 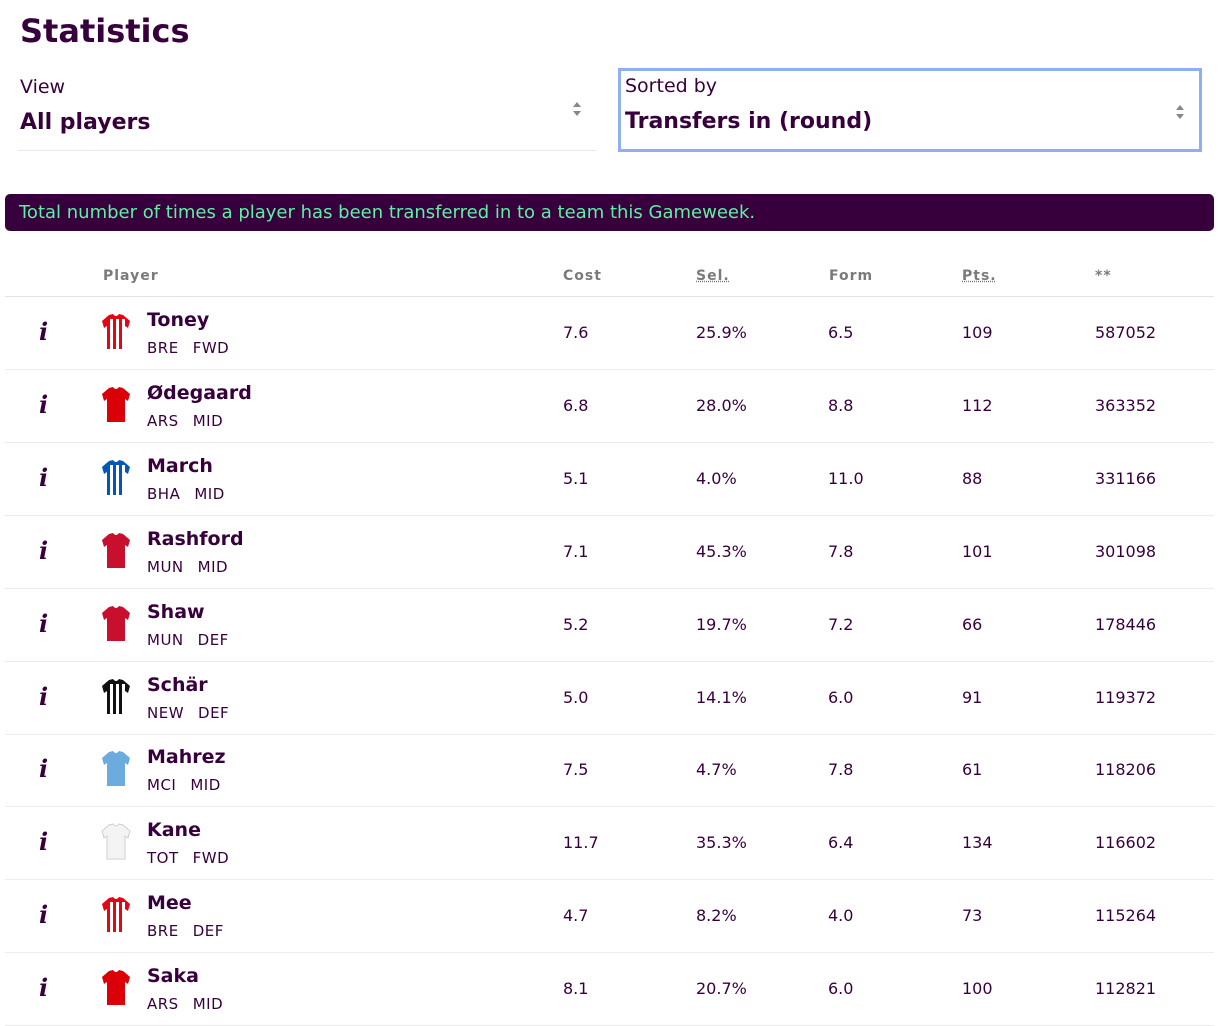 What do you see at coordinates (199, 392) in the screenshot?
I see `player-name: Ødegaard` at bounding box center [199, 392].